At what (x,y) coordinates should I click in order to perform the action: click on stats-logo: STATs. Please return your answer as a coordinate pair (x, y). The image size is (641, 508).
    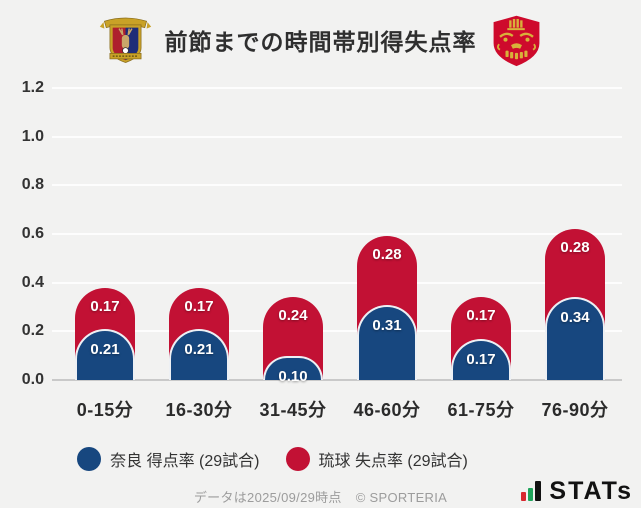
    Looking at the image, I should click on (574, 490).